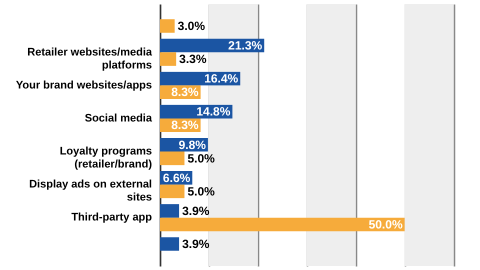 The width and height of the screenshot is (480, 270). Describe the element at coordinates (118, 118) in the screenshot. I see `y-tick-label: Social media` at that location.